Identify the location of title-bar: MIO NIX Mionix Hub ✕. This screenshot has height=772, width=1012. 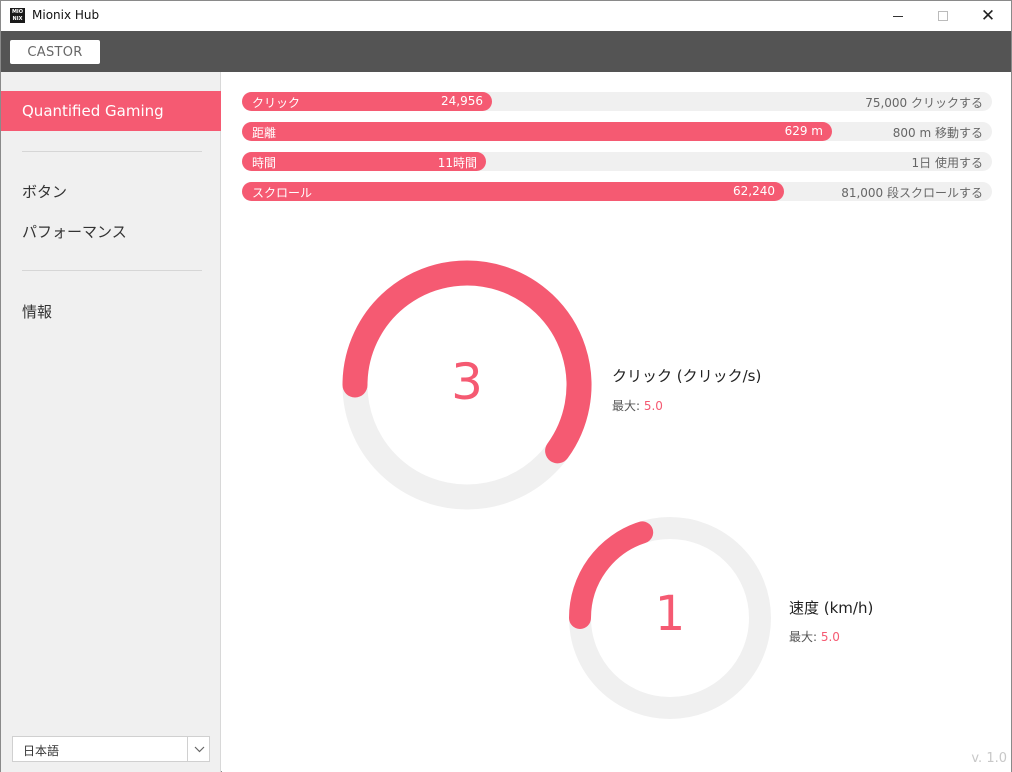
(506, 16).